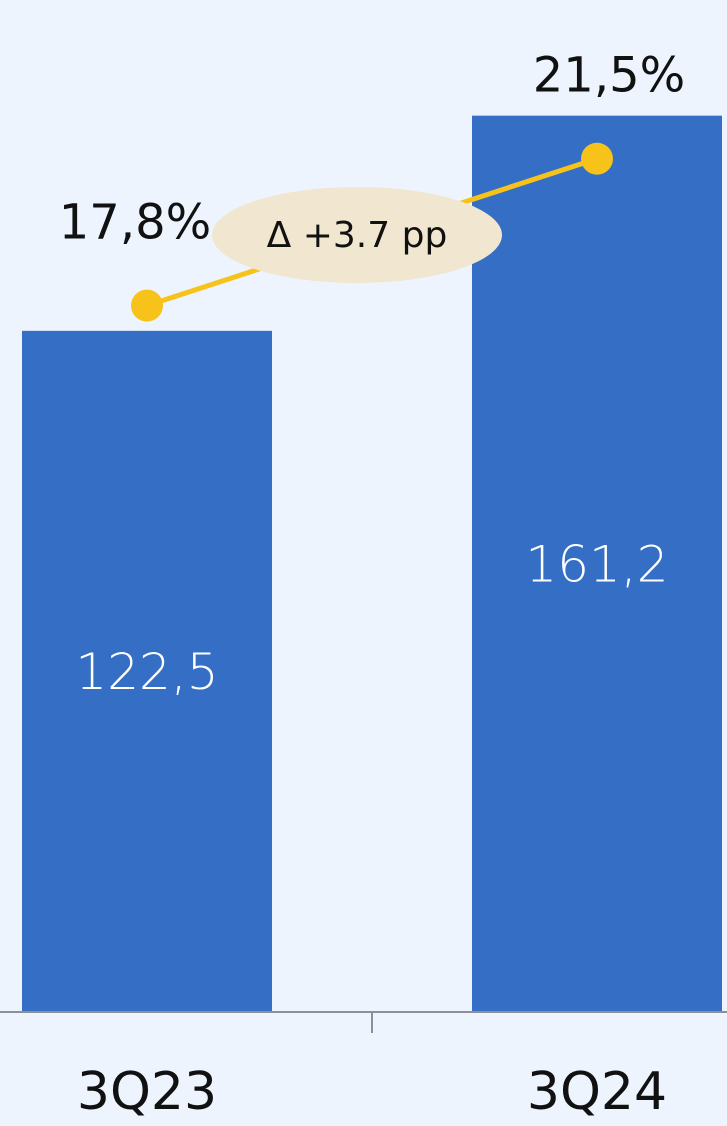 This screenshot has width=727, height=1126. What do you see at coordinates (135, 223) in the screenshot?
I see `line-value-label: 17,8%` at bounding box center [135, 223].